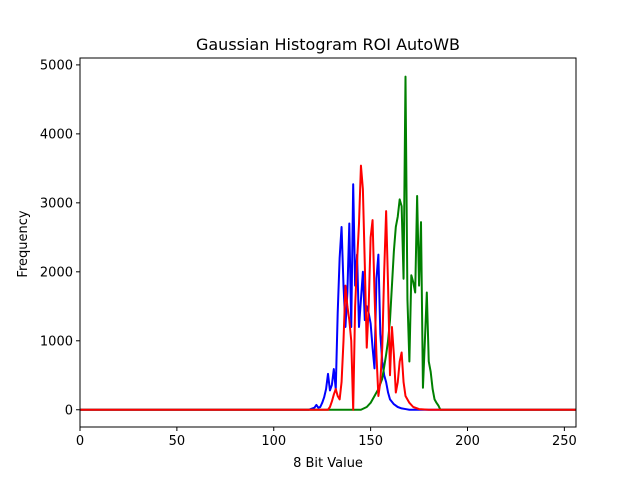 This screenshot has height=480, width=640. What do you see at coordinates (56, 65) in the screenshot?
I see `y-tick-label: 5000` at bounding box center [56, 65].